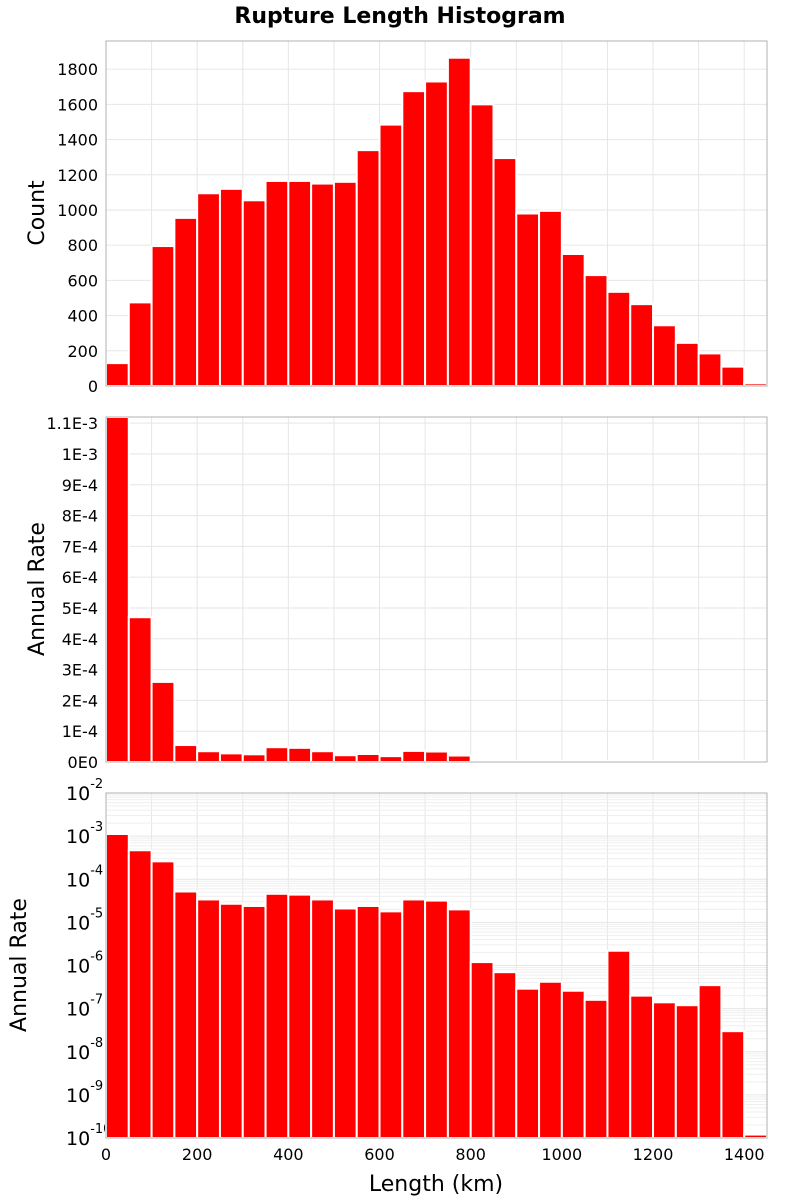 The height and width of the screenshot is (1200, 800). Describe the element at coordinates (19, 965) in the screenshot. I see `annual-rate-log-y-axis-label: Annual Rate` at that location.